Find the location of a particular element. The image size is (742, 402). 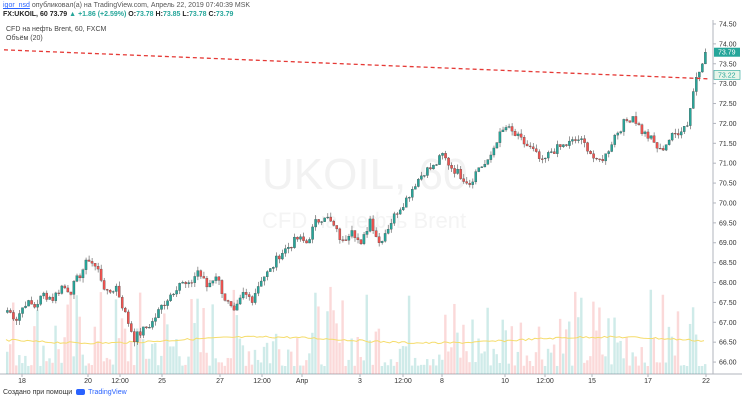

x-tick-label: 27 is located at coordinates (220, 381).